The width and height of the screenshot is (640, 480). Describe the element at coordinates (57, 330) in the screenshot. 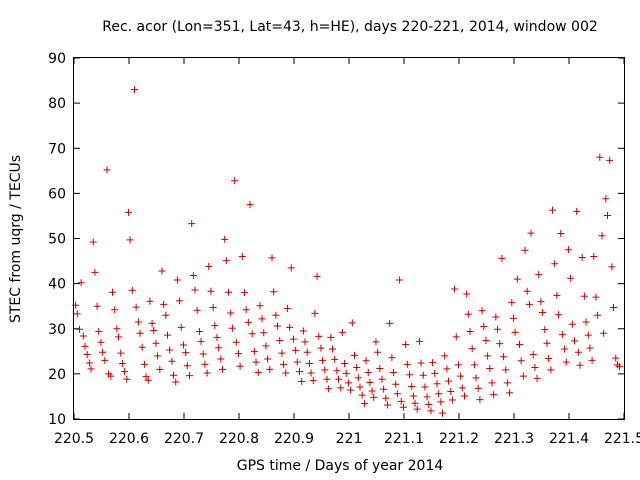

I see `y-tick-label: 30` at that location.